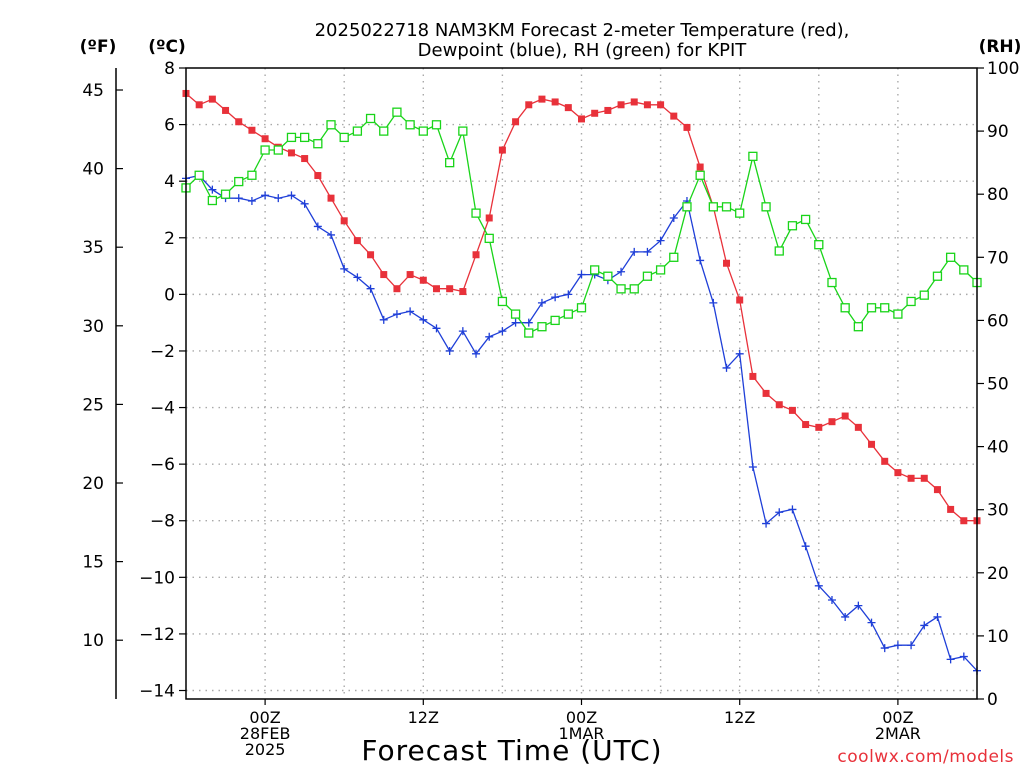 This screenshot has height=768, width=1024. Describe the element at coordinates (169, 295) in the screenshot. I see `celsius-tick-label: 0` at that location.